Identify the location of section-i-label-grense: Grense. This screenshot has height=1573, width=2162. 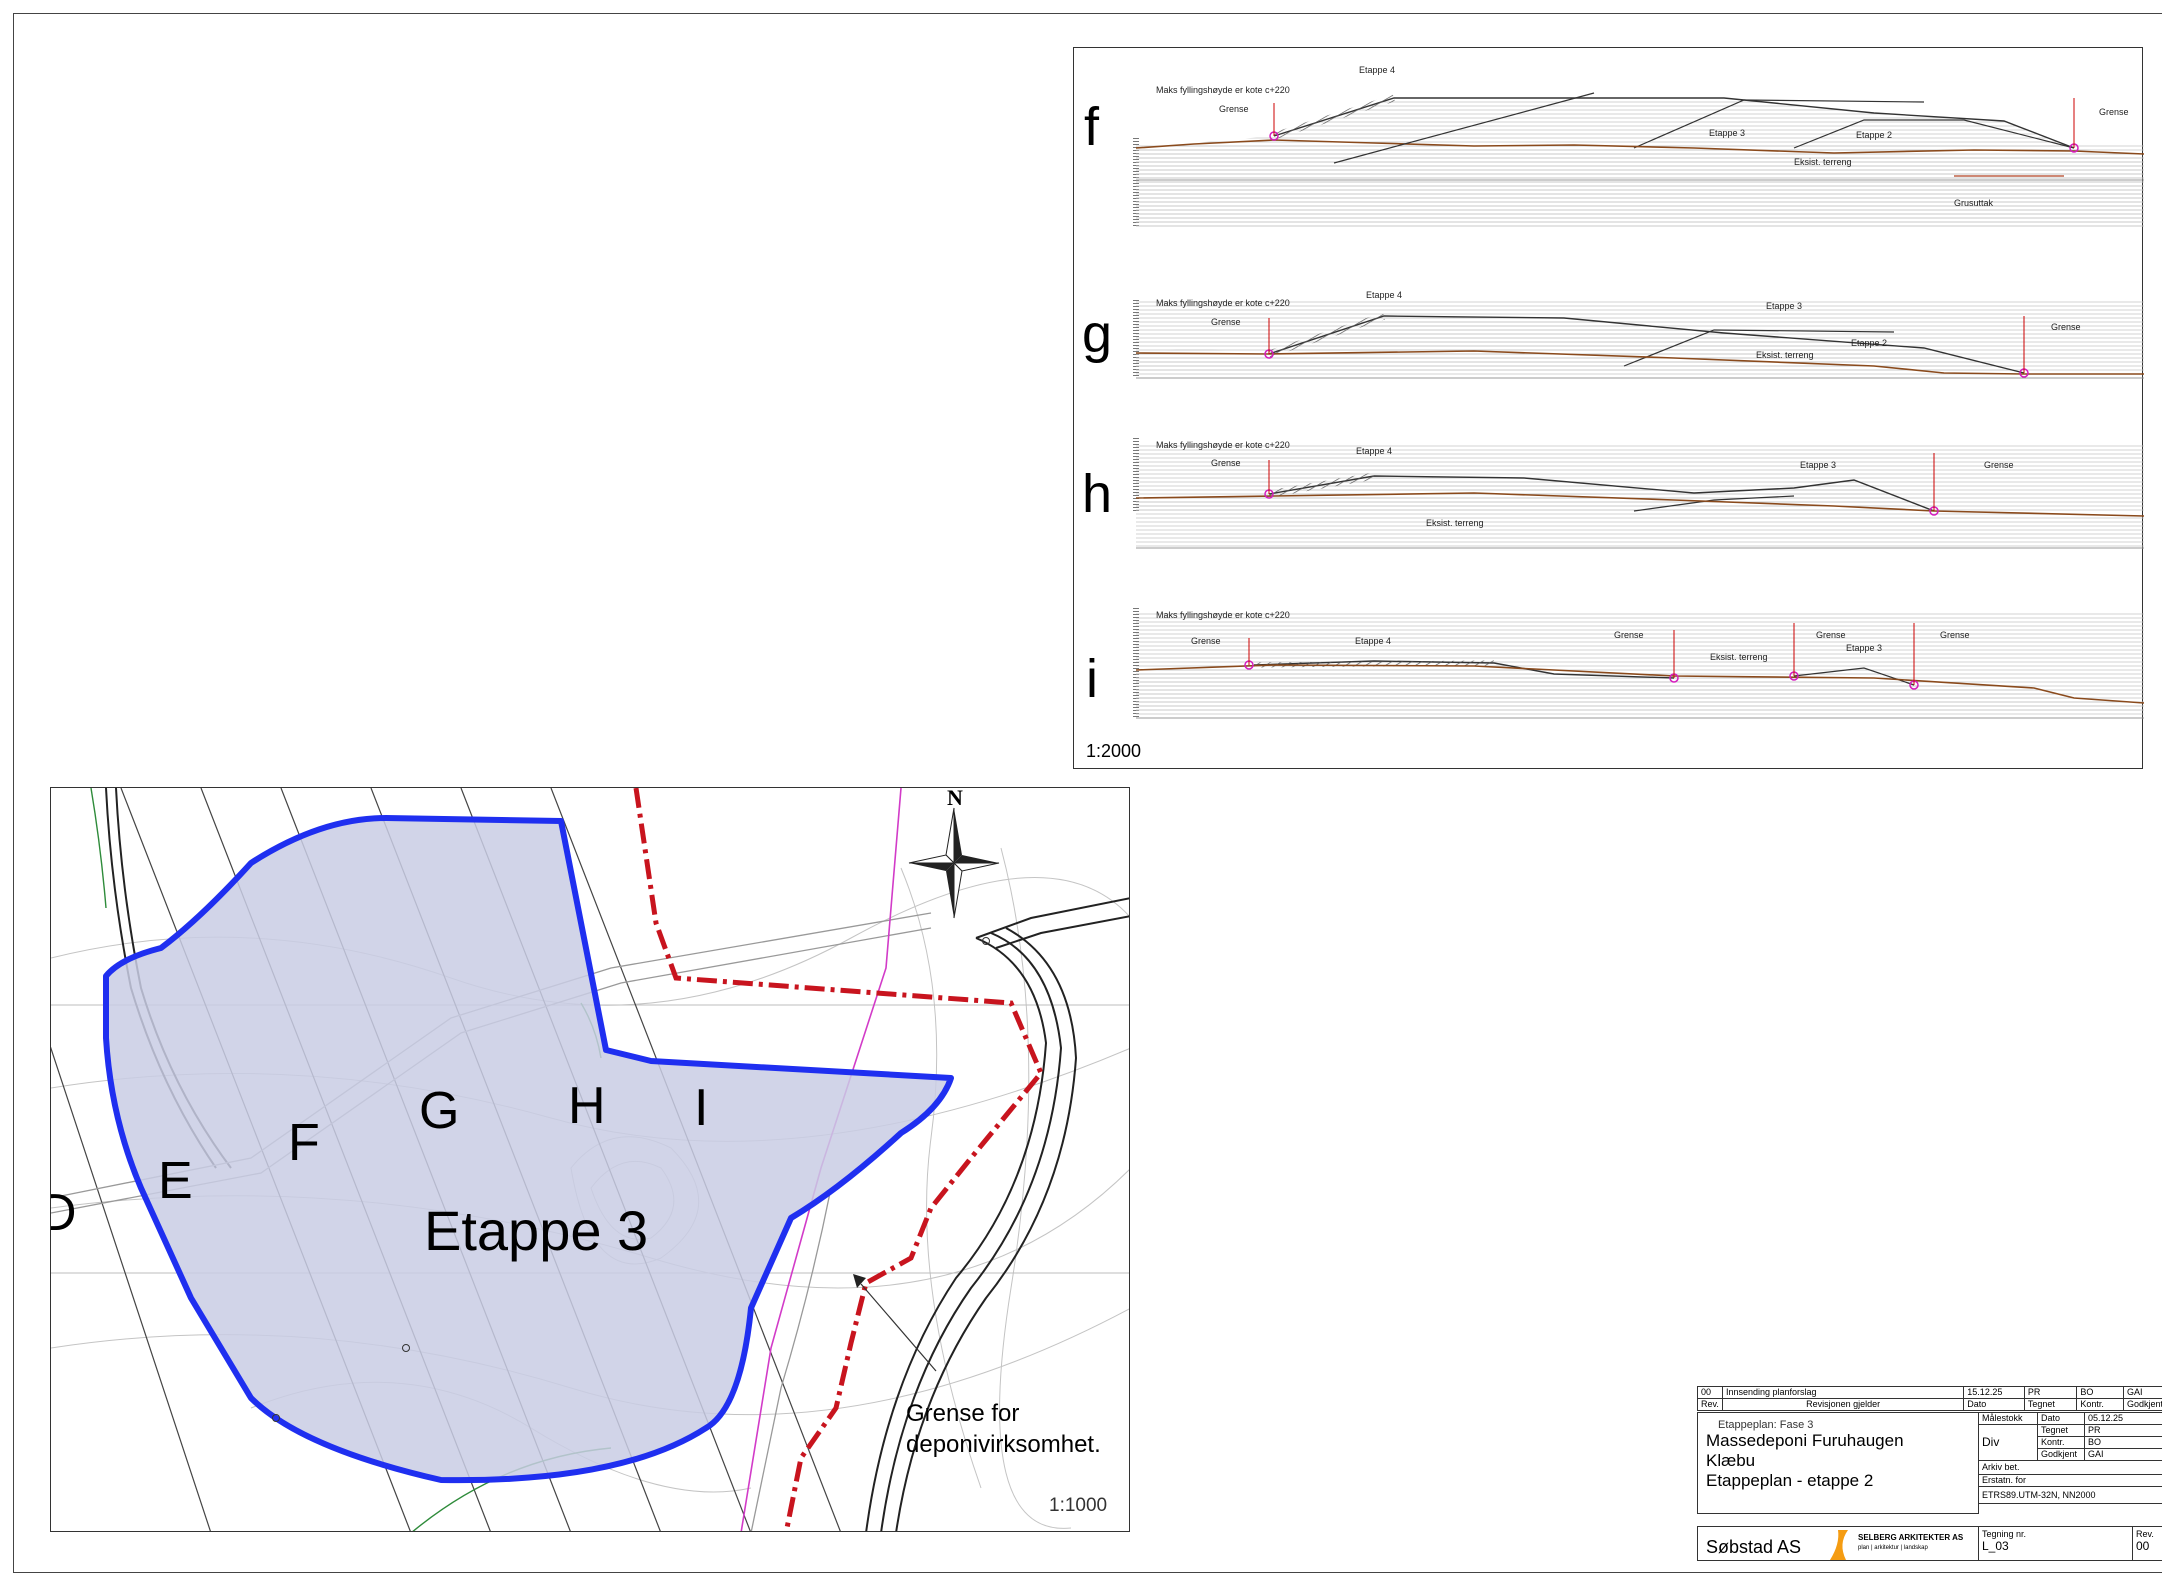
(1206, 641).